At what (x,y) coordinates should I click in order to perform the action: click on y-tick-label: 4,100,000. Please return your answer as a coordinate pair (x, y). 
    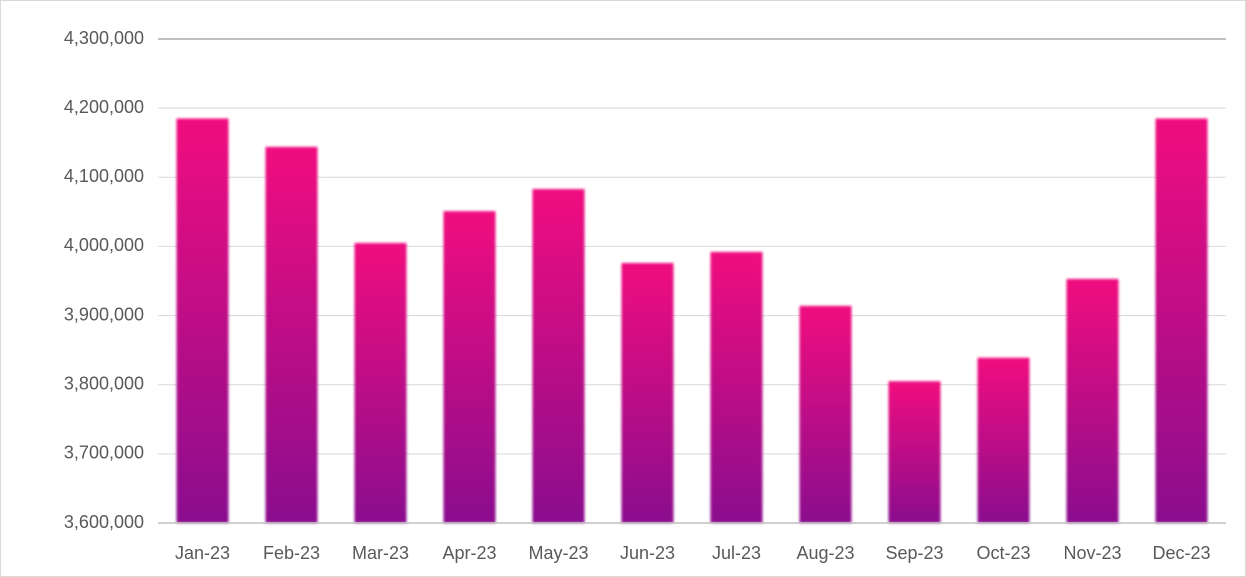
    Looking at the image, I should click on (104, 176).